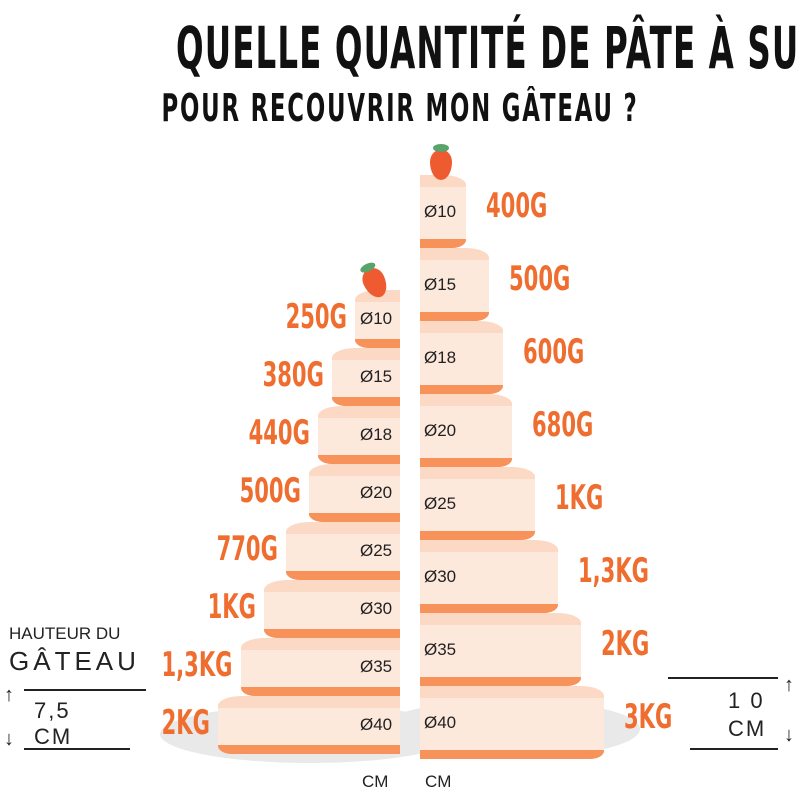 Image resolution: width=800 pixels, height=800 pixels. I want to click on right-height-value: 1 0, so click(746, 700).